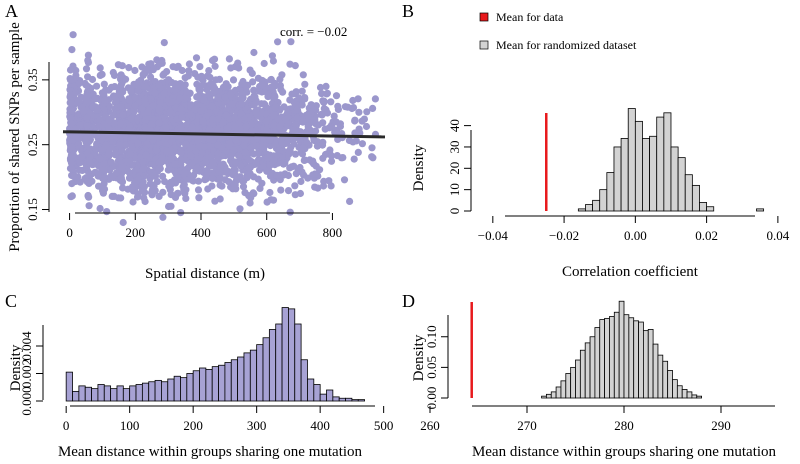 The height and width of the screenshot is (464, 800). What do you see at coordinates (454, 189) in the screenshot?
I see `y-tick-label: 10` at bounding box center [454, 189].